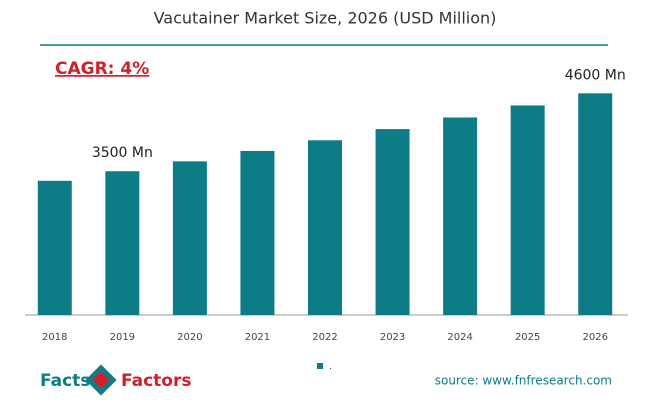 This screenshot has height=406, width=650. I want to click on x-tick-label: 2024, so click(459, 337).